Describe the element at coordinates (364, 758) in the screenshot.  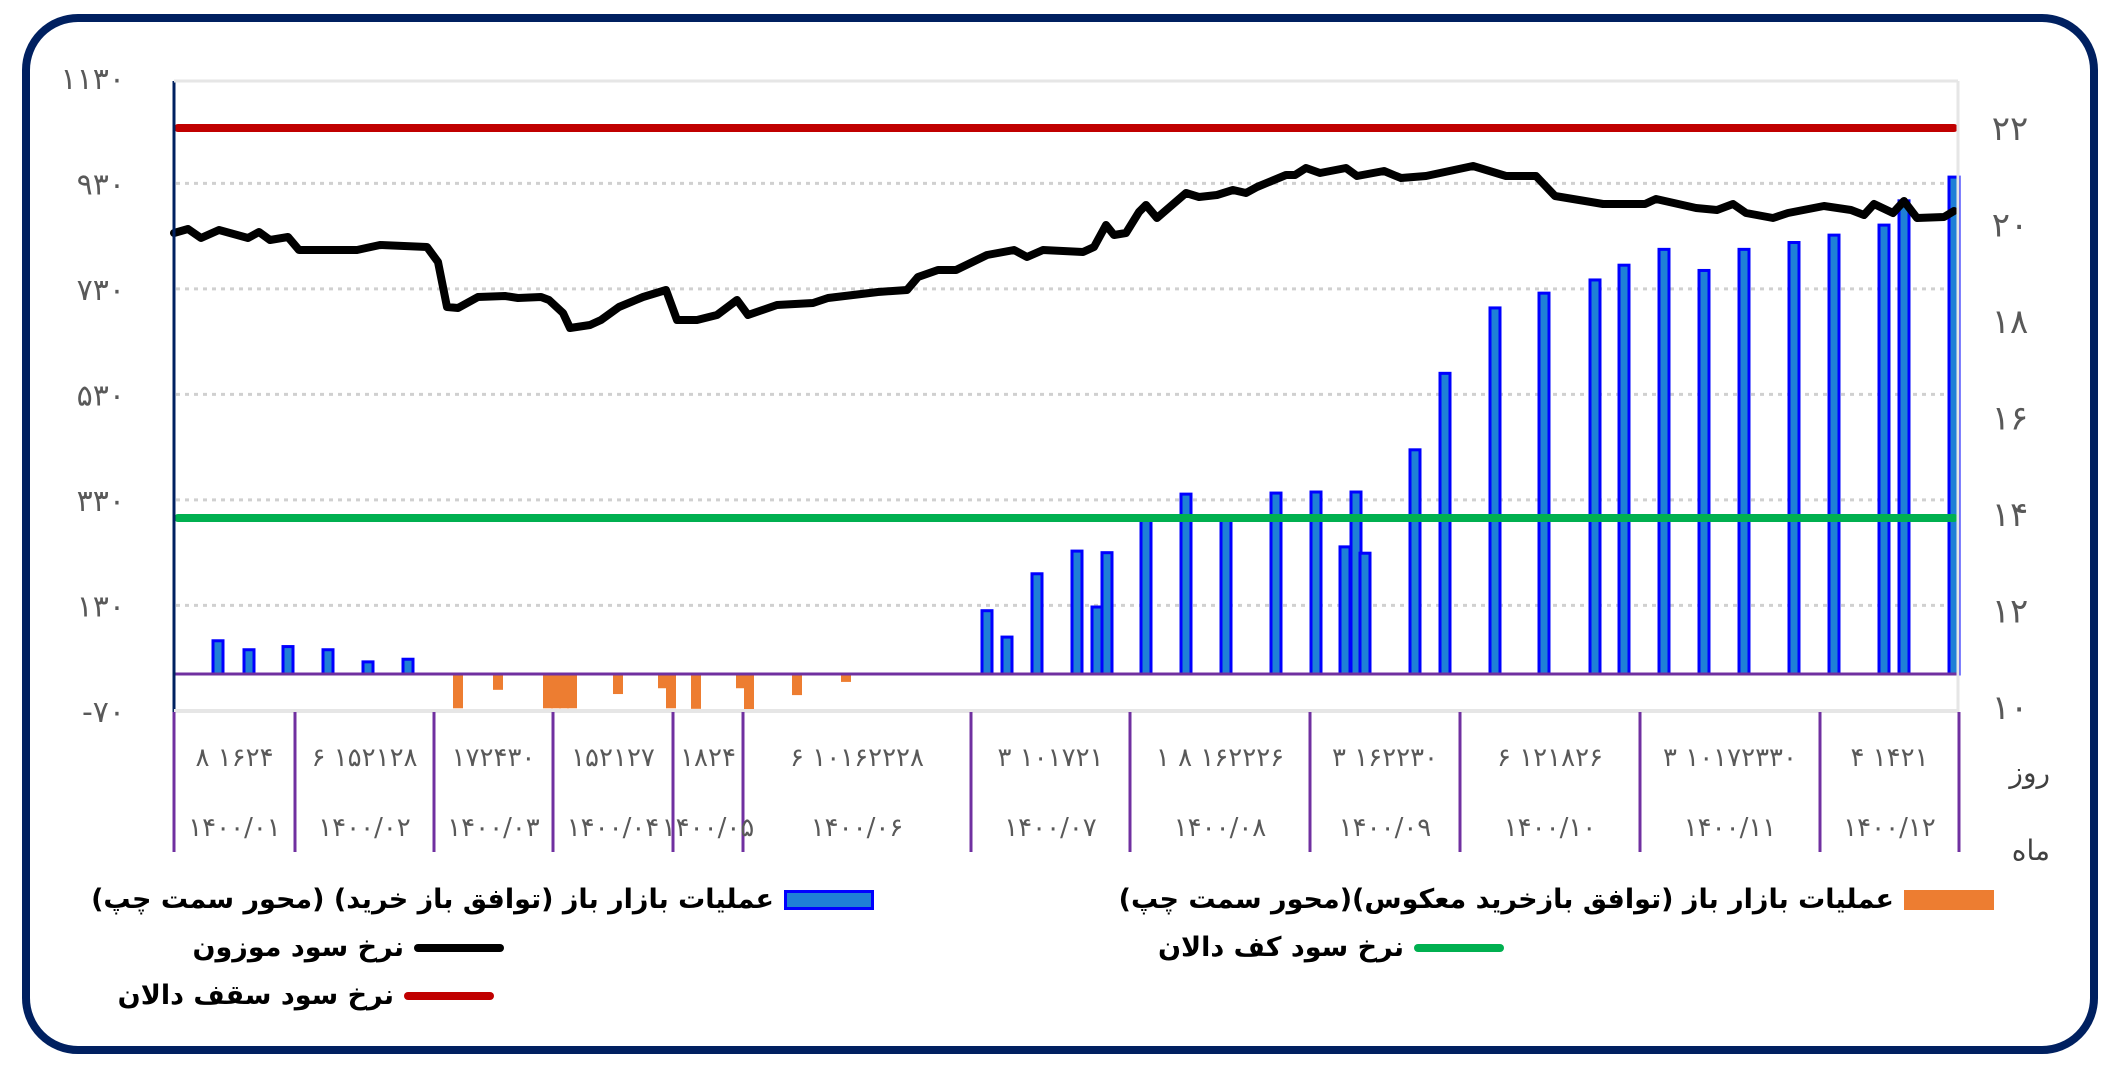
I see `day-tick-label: ۶ ۱۵۲۱۲۸` at that location.